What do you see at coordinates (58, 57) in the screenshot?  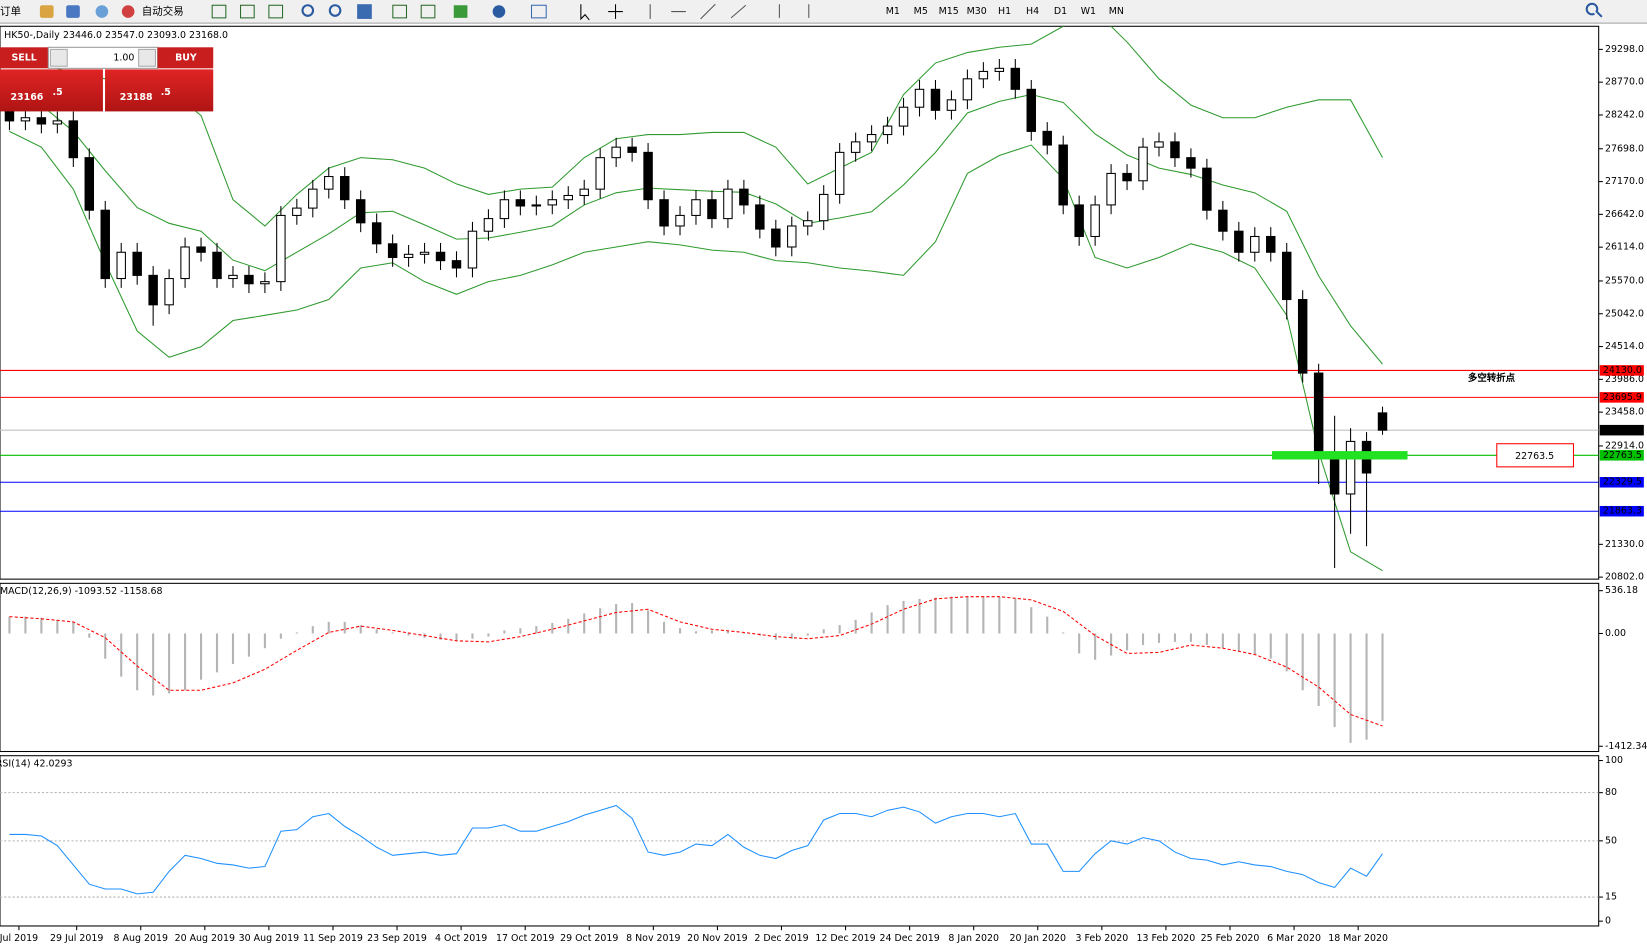 I see `lot-down` at bounding box center [58, 57].